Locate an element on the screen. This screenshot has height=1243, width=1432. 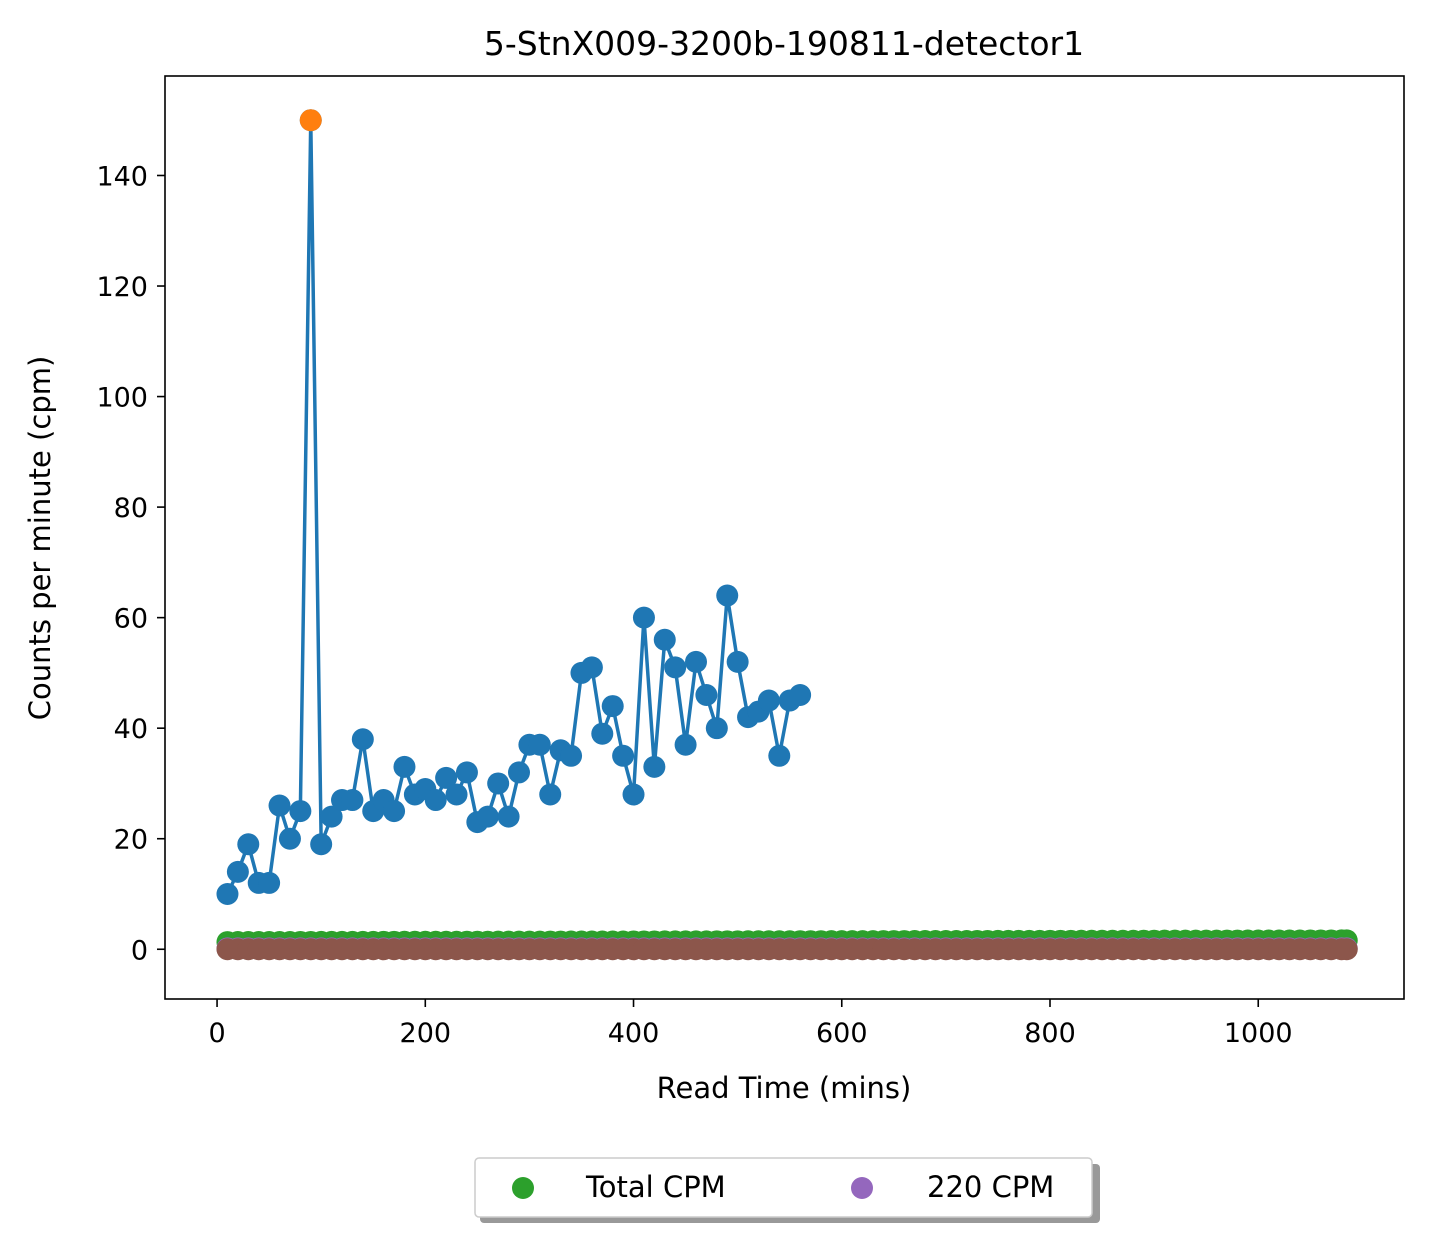
x-axis-label: Read Time (mins) is located at coordinates (784, 1088).